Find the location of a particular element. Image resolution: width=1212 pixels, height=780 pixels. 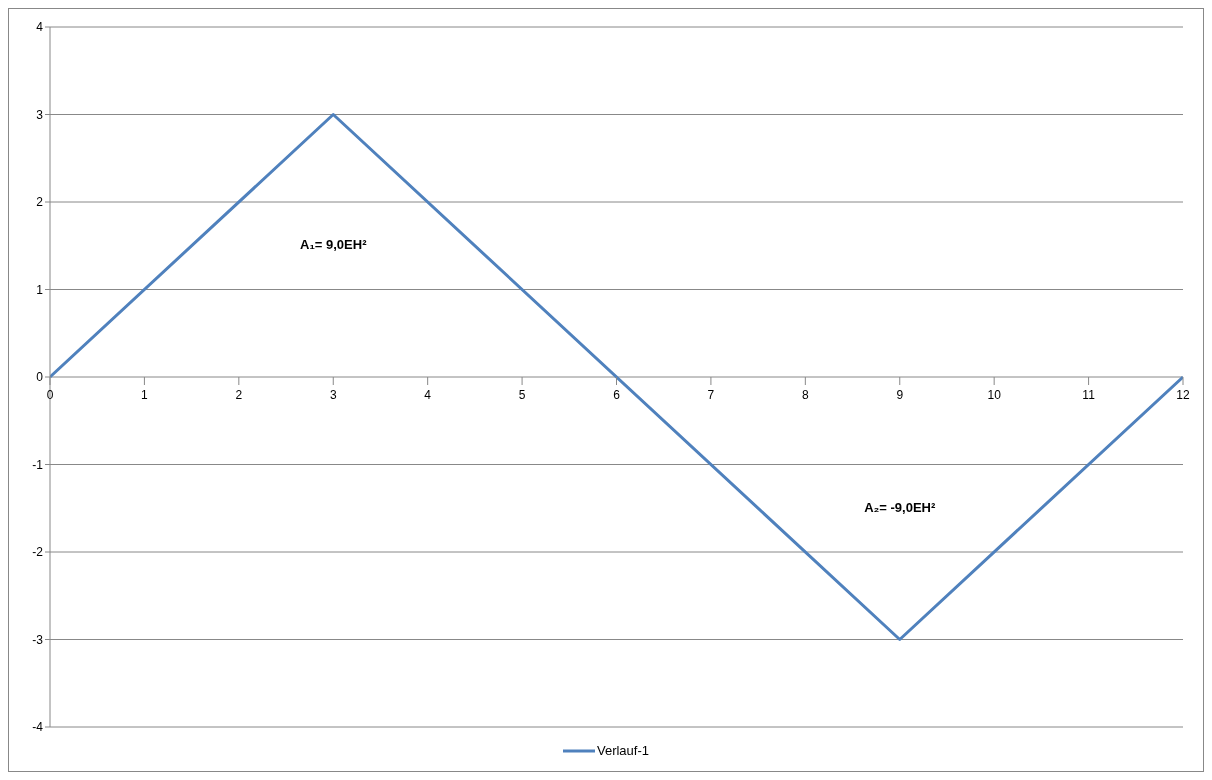

x-tick-label: 1 is located at coordinates (145, 395).